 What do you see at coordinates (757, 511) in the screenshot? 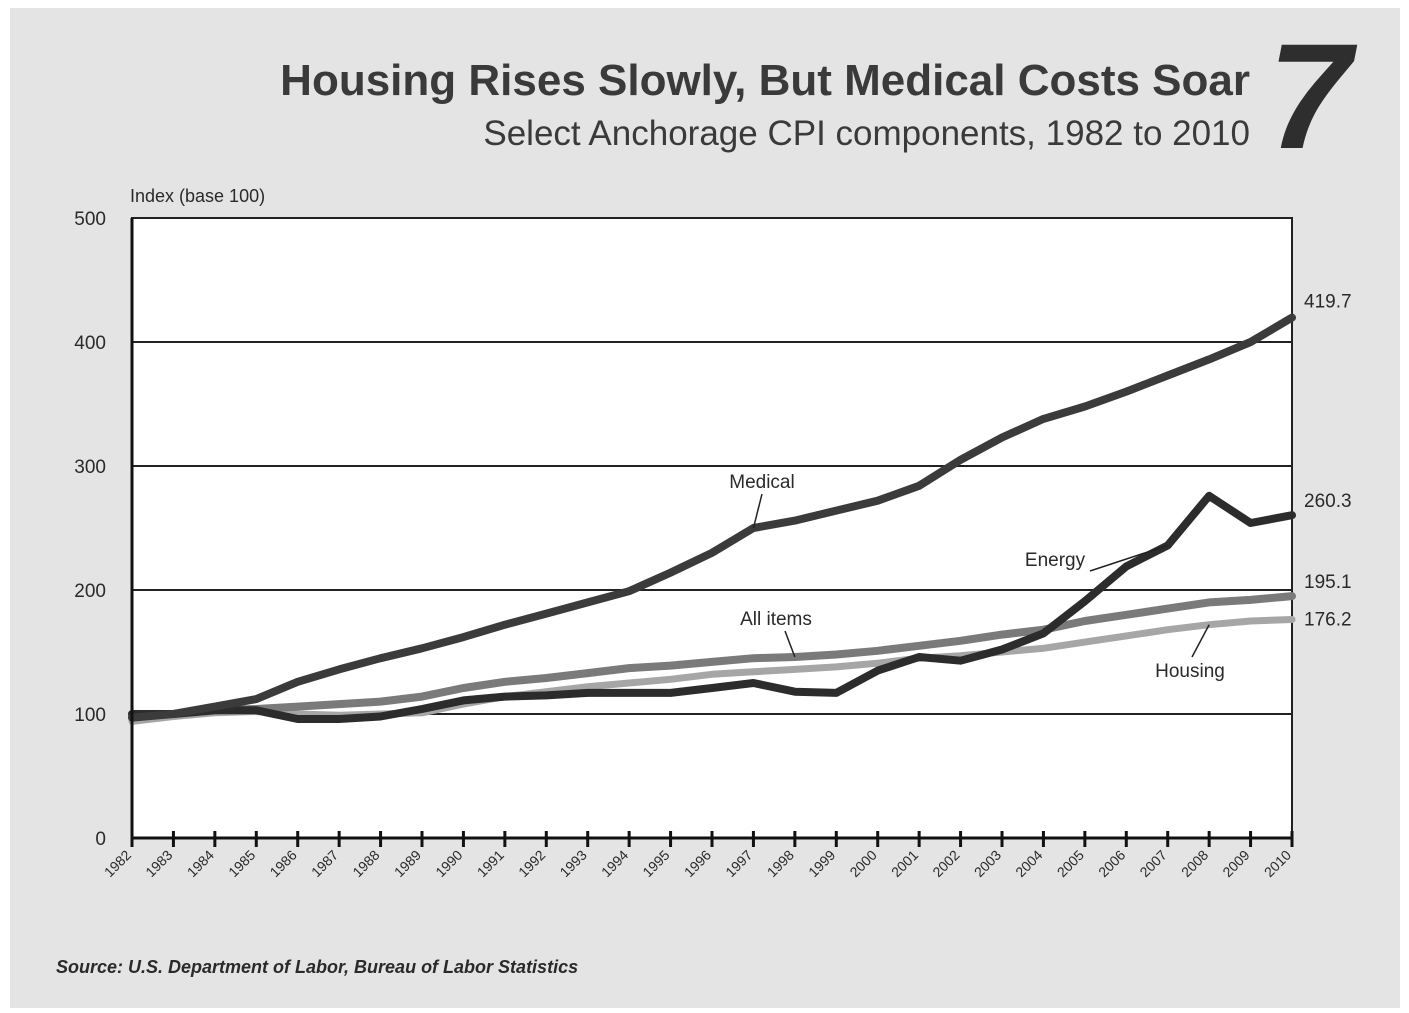
I see `leader-line-medical` at bounding box center [757, 511].